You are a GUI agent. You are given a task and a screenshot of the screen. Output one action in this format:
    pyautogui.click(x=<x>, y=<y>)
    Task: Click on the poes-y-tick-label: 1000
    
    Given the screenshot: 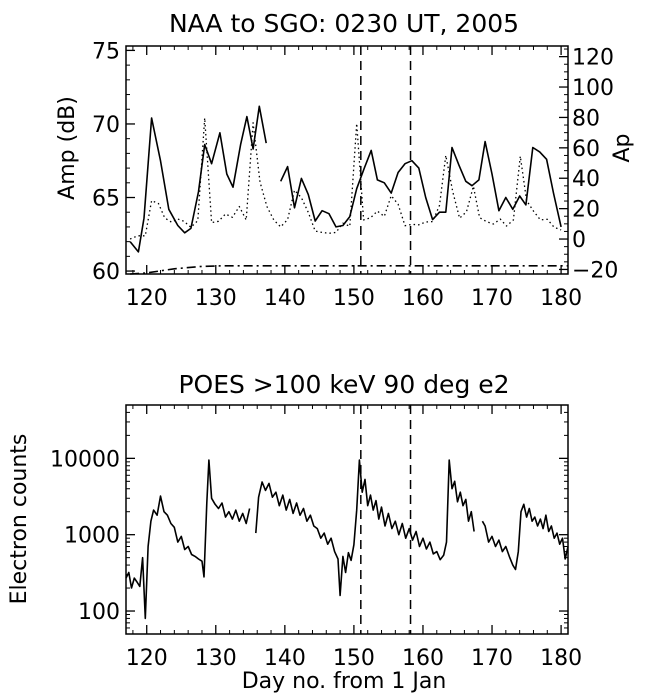 What is the action you would take?
    pyautogui.click(x=92, y=536)
    